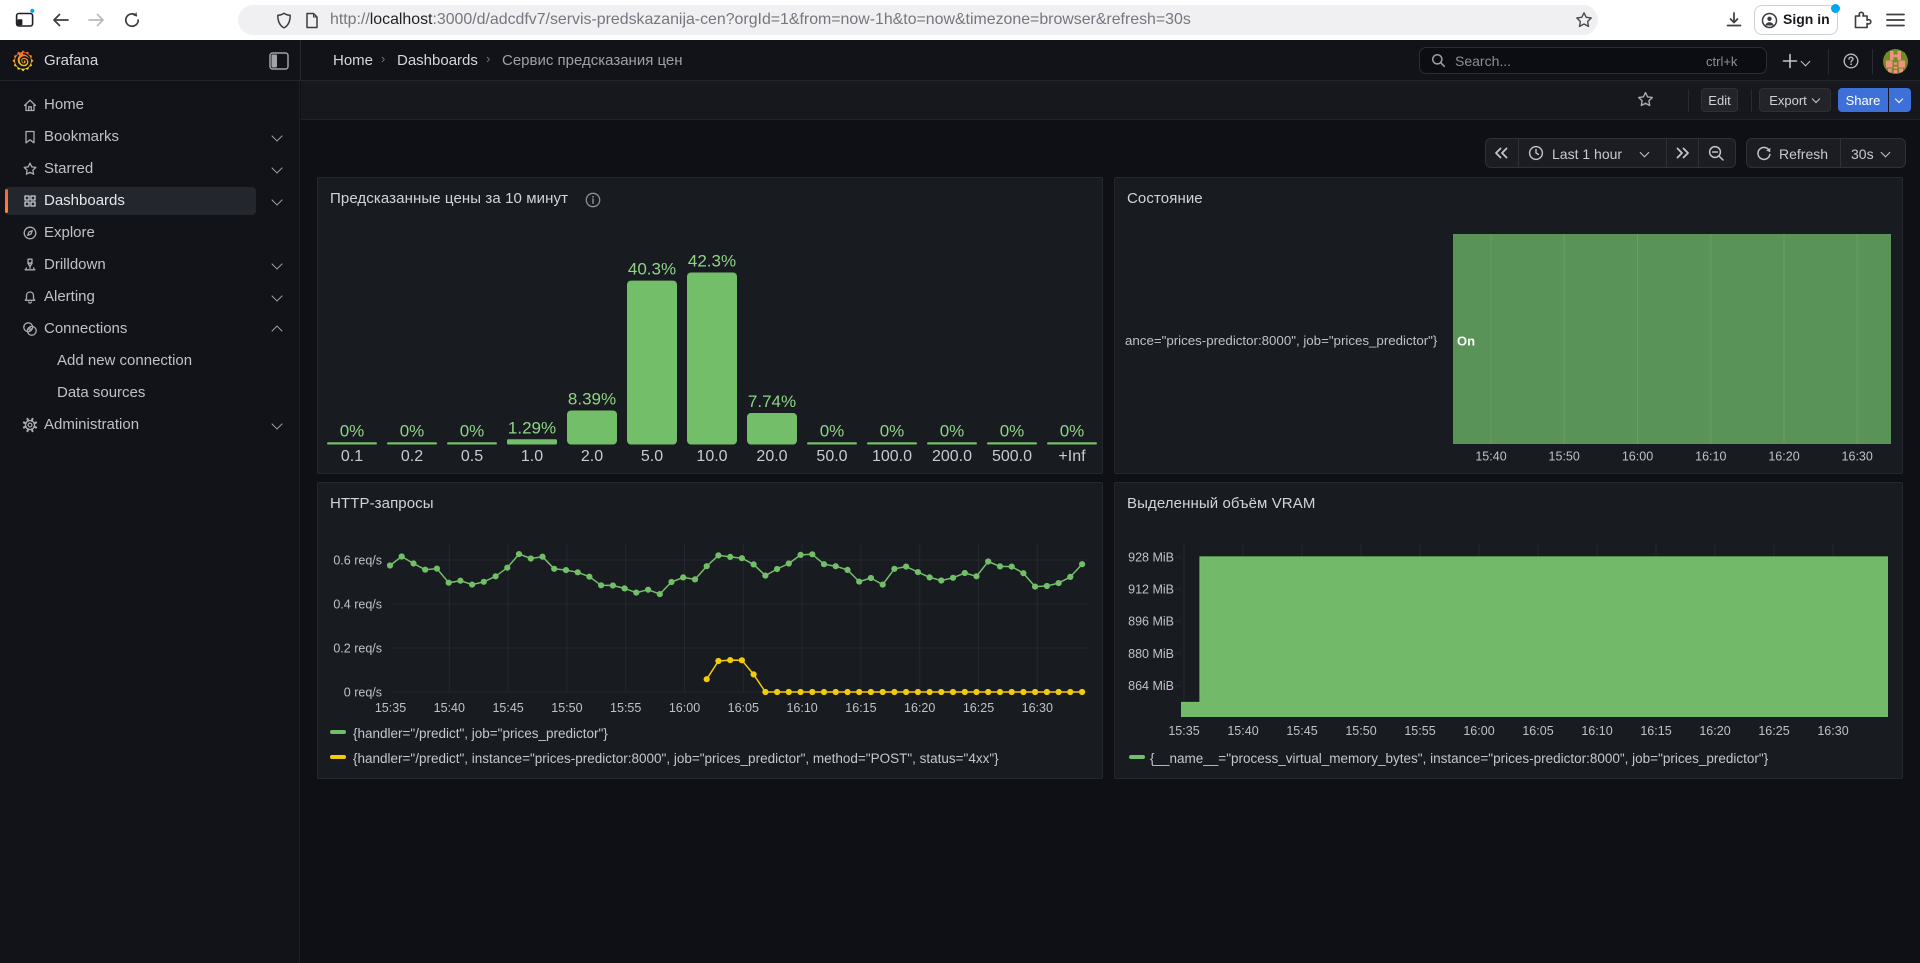 This screenshot has height=963, width=1920. What do you see at coordinates (1072, 456) in the screenshot?
I see `svg-text: +Inf` at bounding box center [1072, 456].